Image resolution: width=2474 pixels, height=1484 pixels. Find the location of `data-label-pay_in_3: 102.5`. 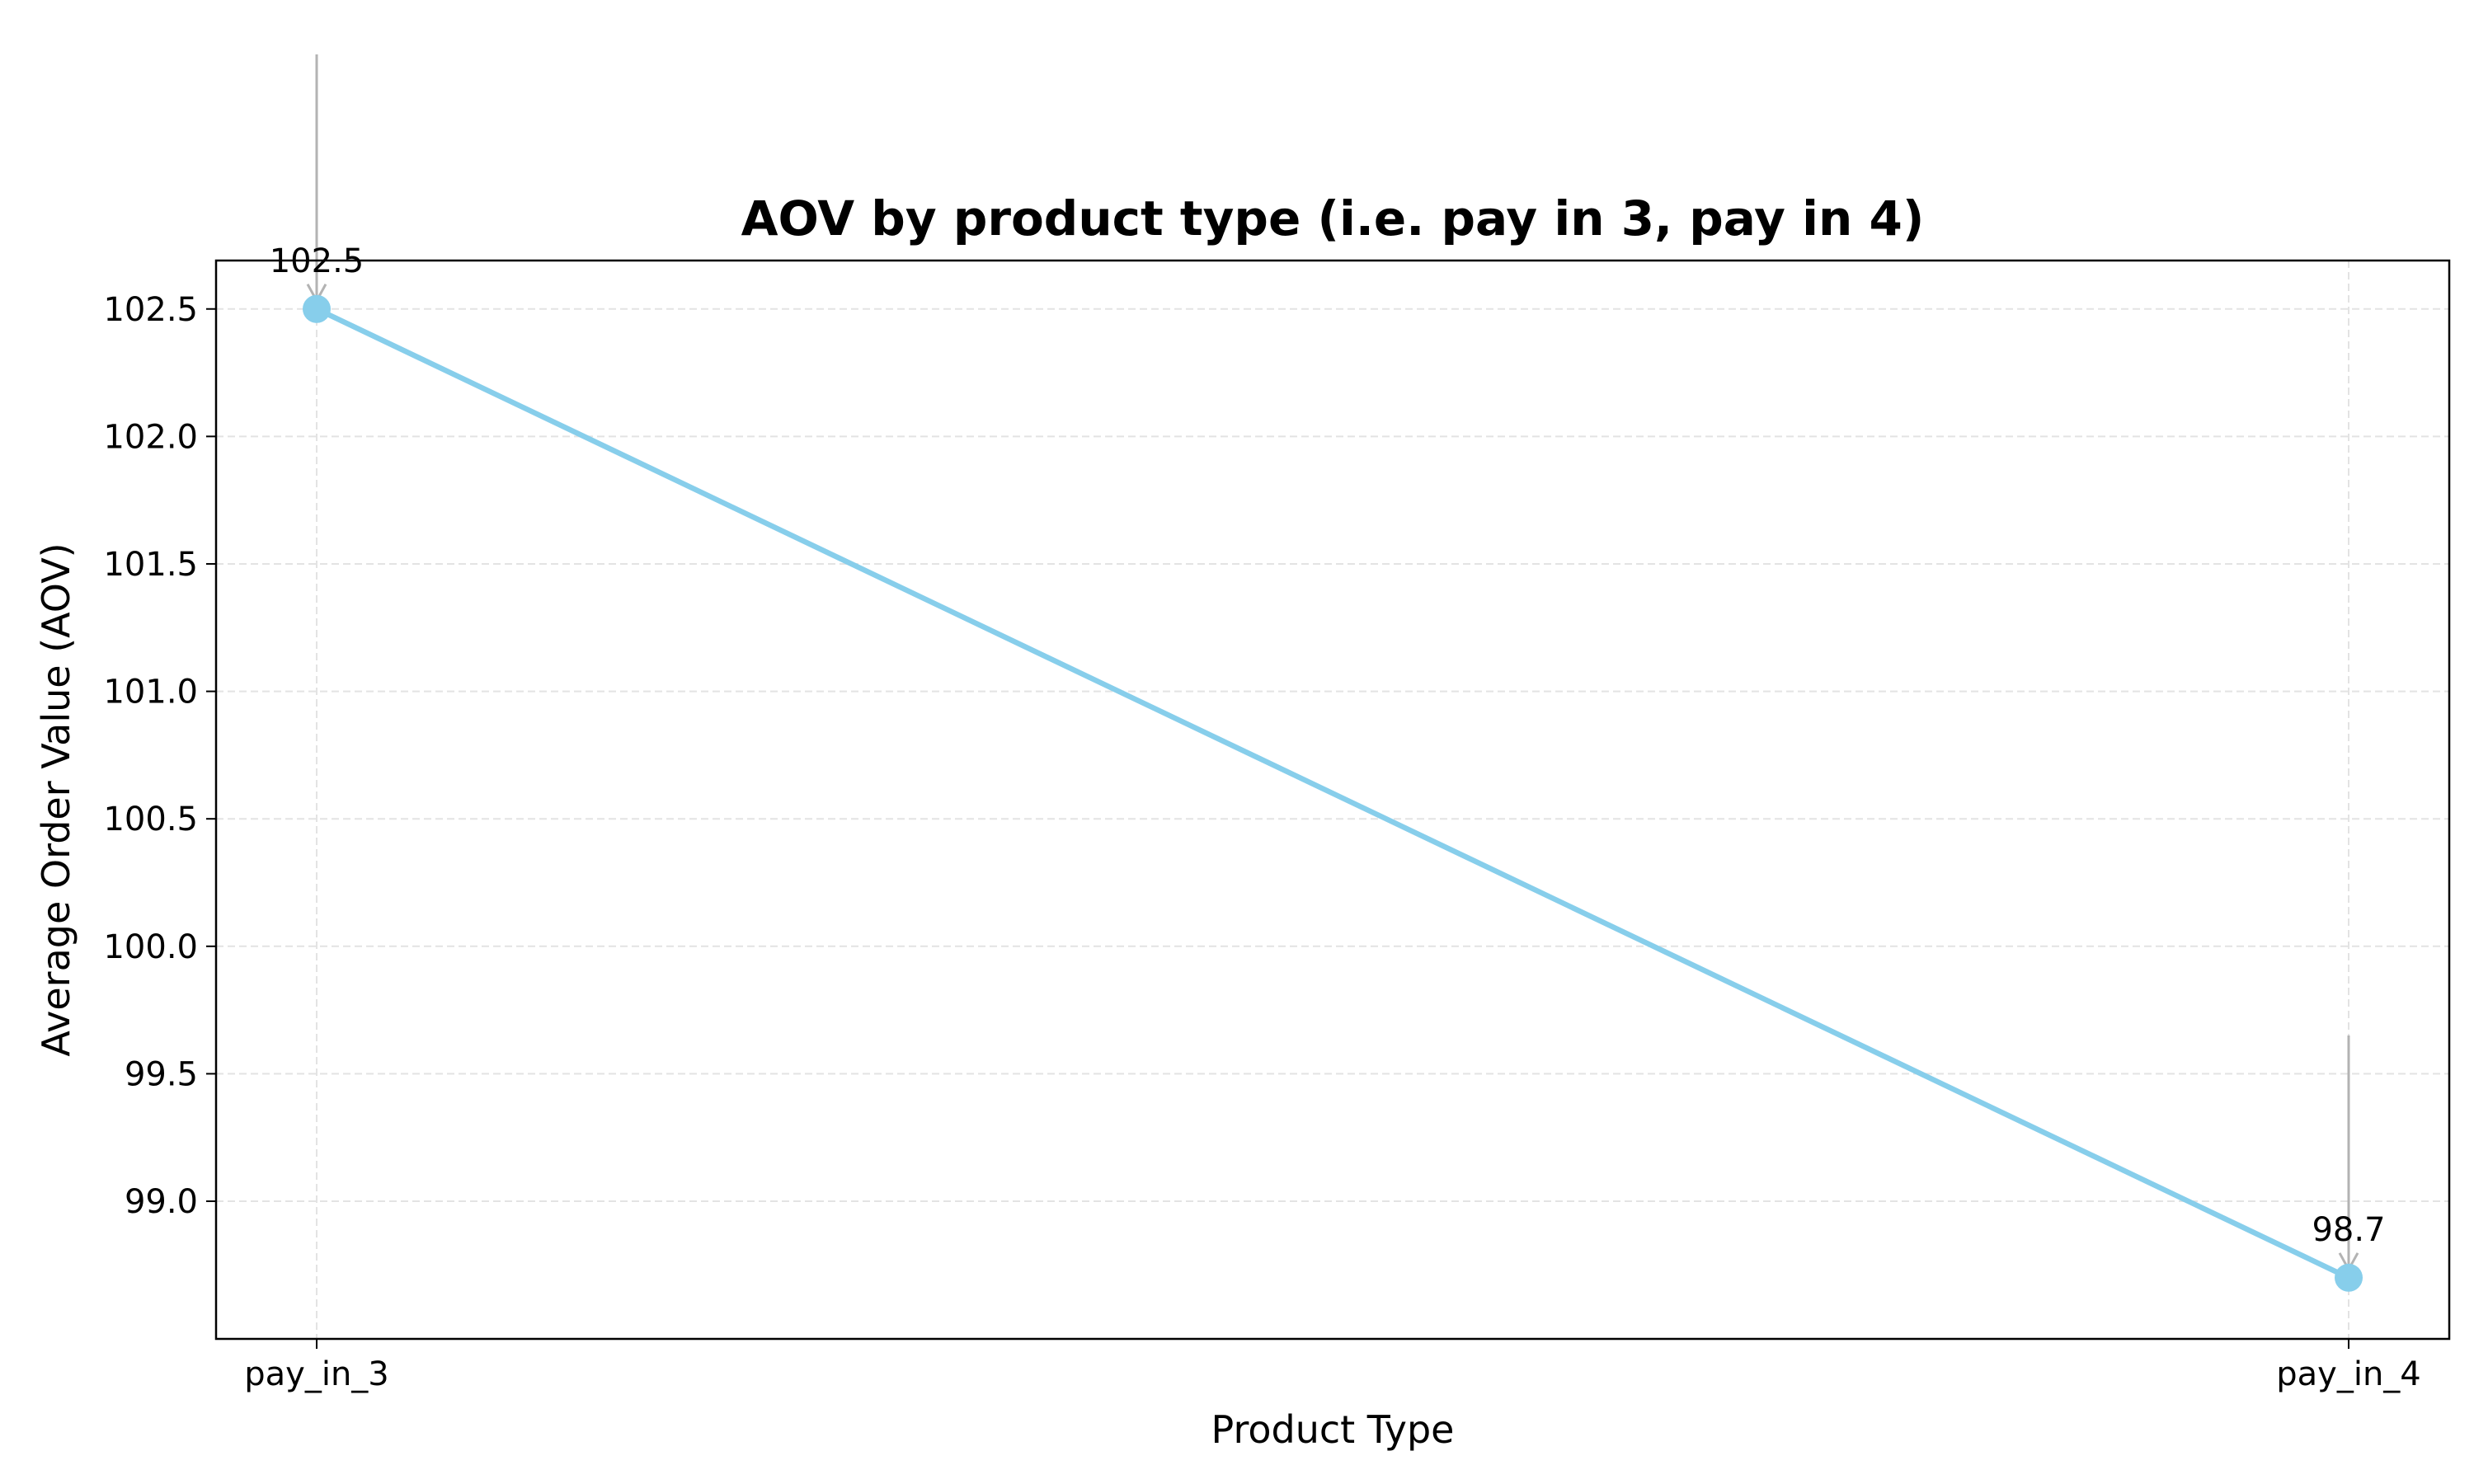

data-label-pay_in_3: 102.5 is located at coordinates (317, 261).